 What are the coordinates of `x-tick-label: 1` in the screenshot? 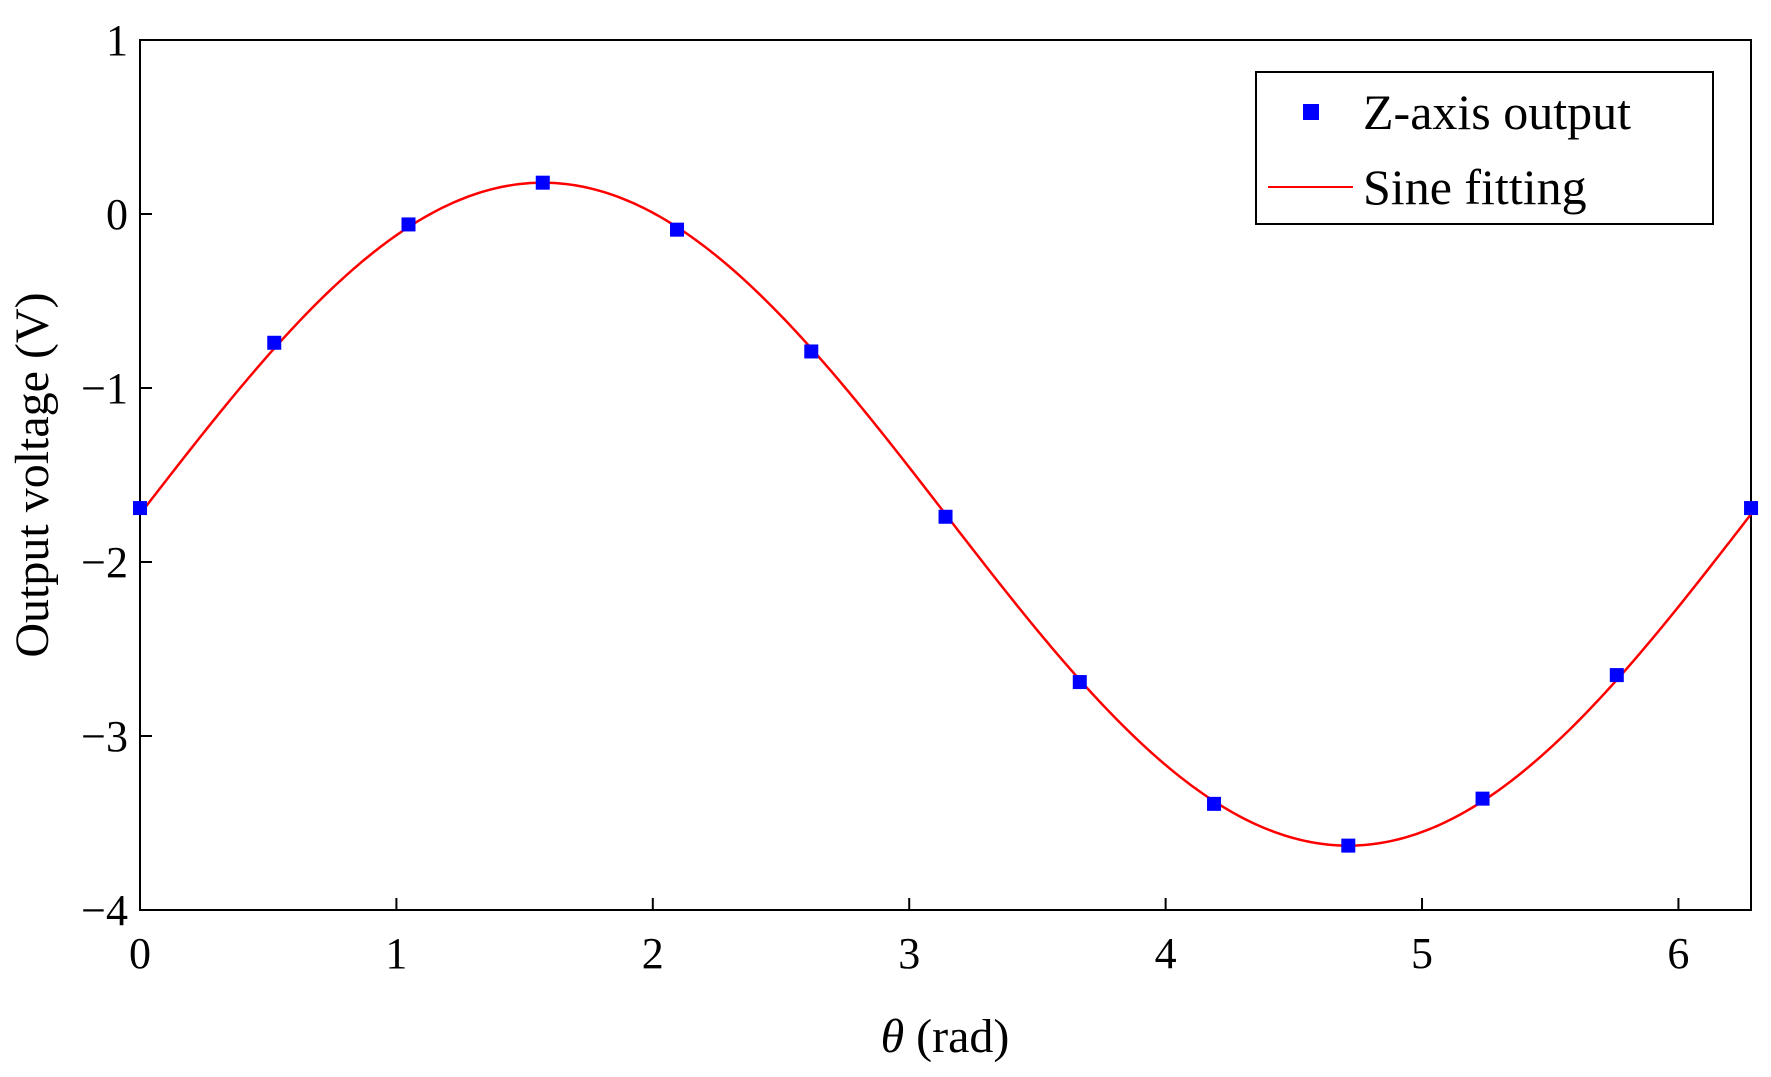 It's located at (396, 953).